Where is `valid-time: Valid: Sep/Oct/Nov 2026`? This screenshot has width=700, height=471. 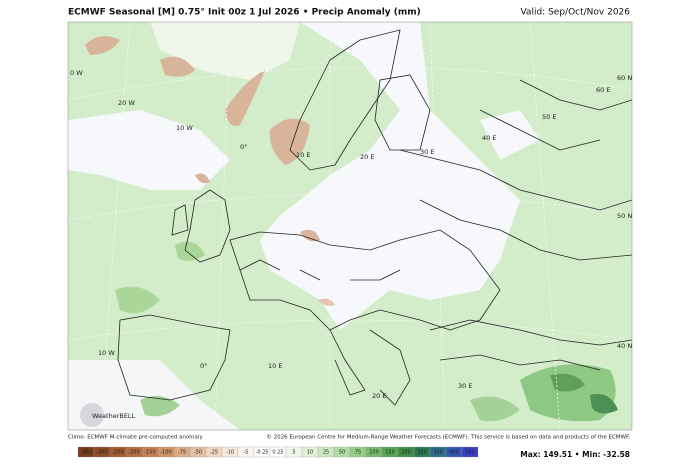
valid-time: Valid: Sep/Oct/Nov 2026 is located at coordinates (576, 13).